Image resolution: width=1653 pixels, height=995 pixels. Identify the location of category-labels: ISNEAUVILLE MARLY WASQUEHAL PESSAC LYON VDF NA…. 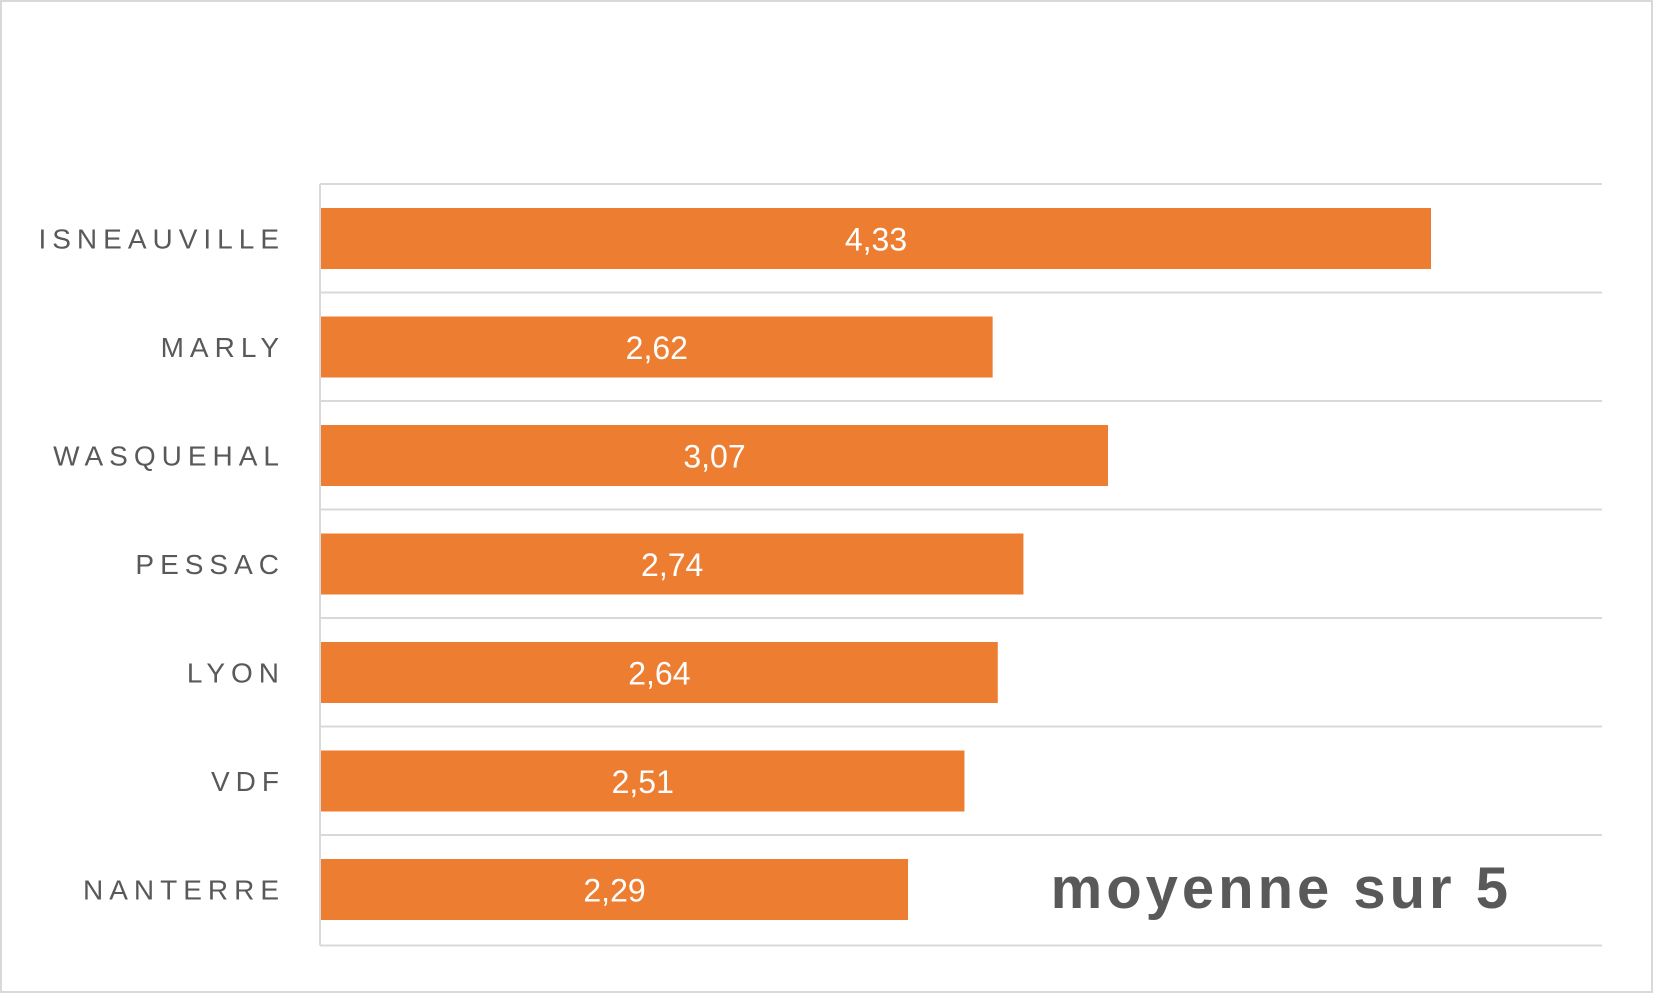
(161, 565).